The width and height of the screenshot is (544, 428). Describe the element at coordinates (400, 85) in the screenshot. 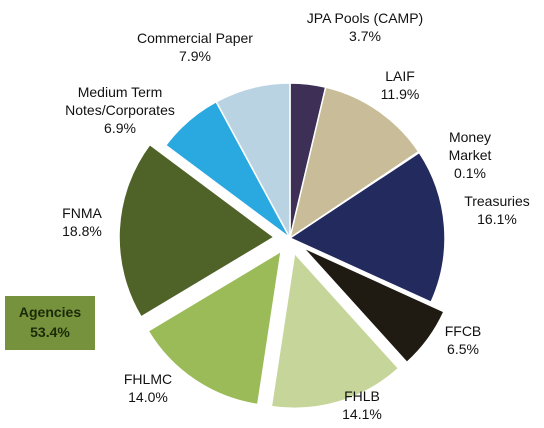

I see `slice-label: LAIF 11.9%` at that location.